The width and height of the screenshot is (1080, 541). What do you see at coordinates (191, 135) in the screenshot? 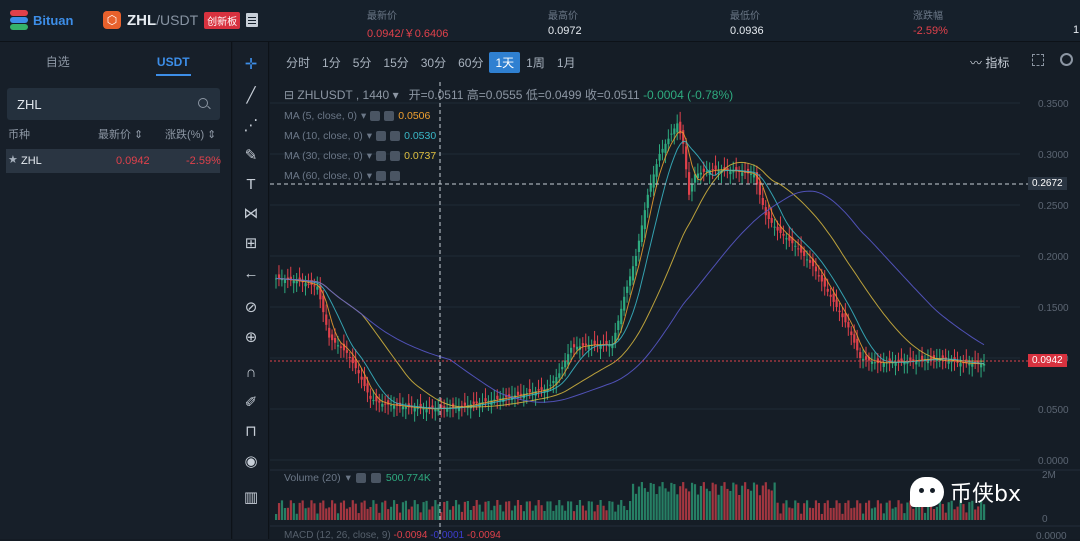
I see `column-change: 涨跌(%) ⇕` at bounding box center [191, 135].